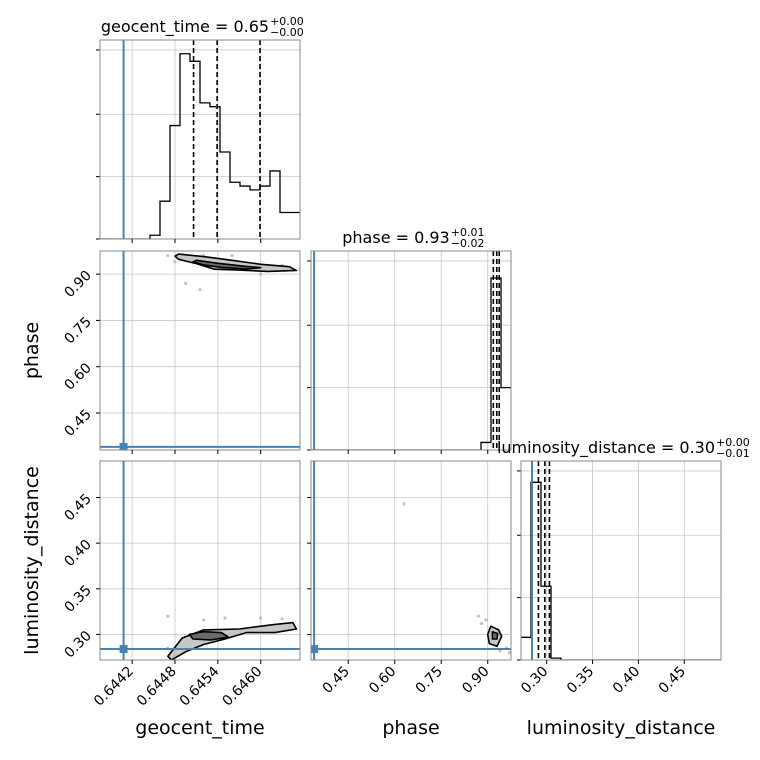  I want to click on y-axis-label-phase: phase, so click(32, 350).